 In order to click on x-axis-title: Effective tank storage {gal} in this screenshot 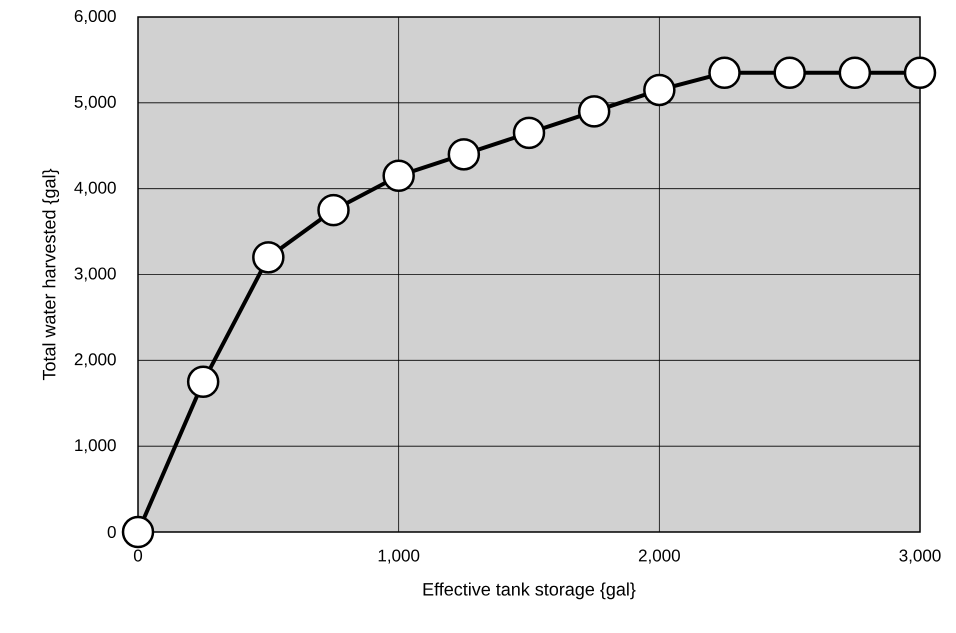, I will do `click(530, 591)`.